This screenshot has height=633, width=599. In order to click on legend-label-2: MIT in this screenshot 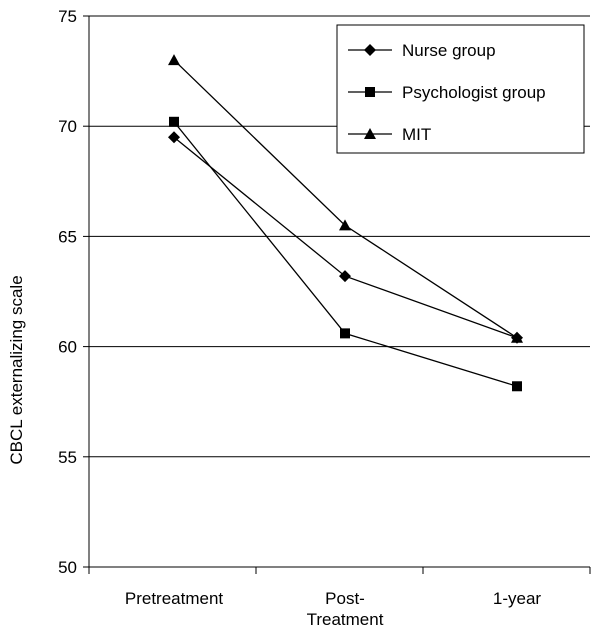, I will do `click(416, 134)`.